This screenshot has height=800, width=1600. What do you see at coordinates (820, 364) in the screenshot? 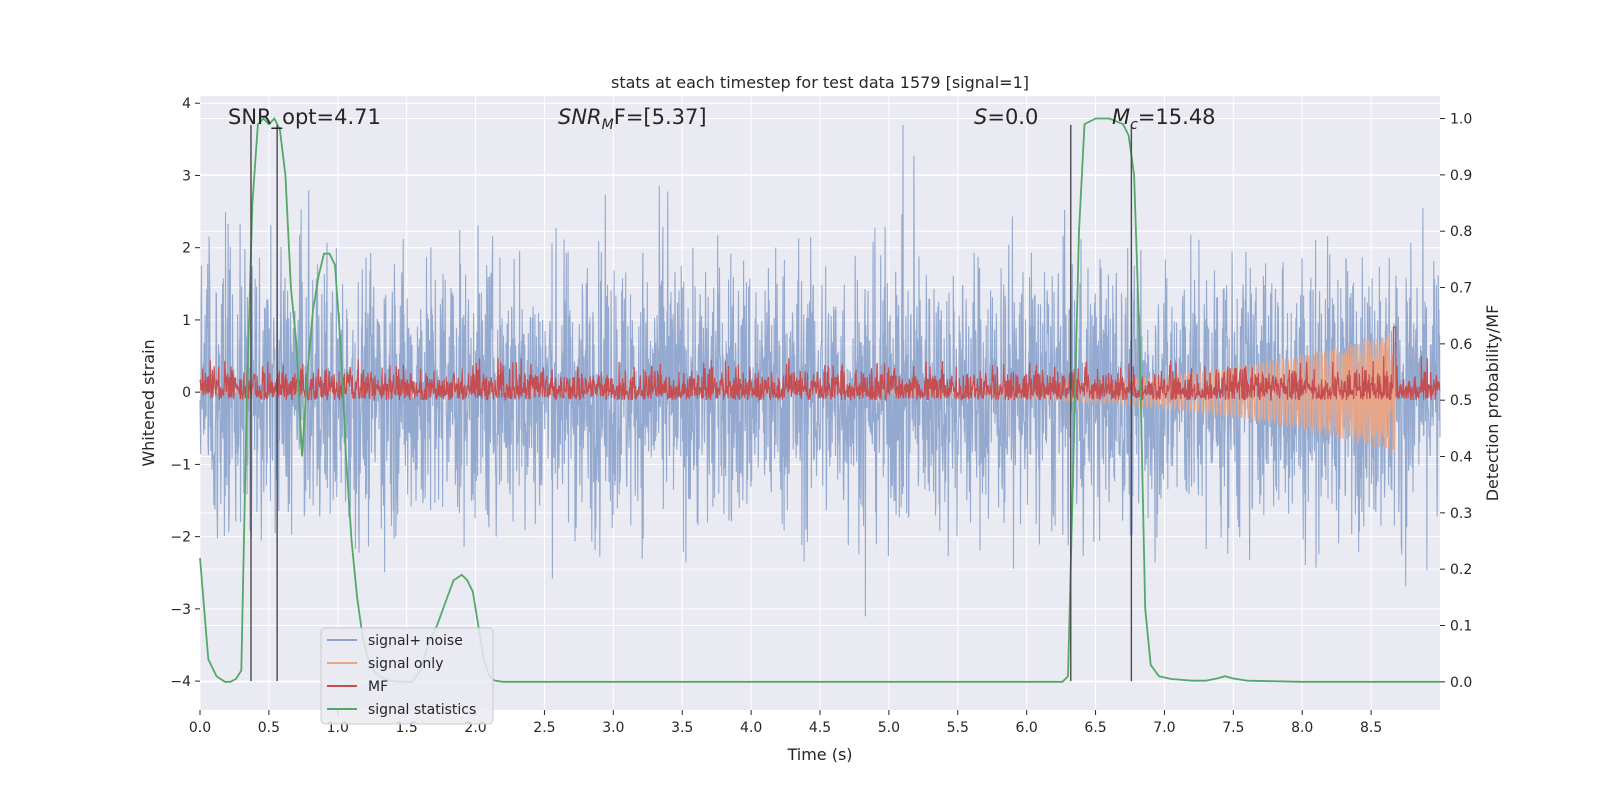
I see `series-mf-line` at bounding box center [820, 364].